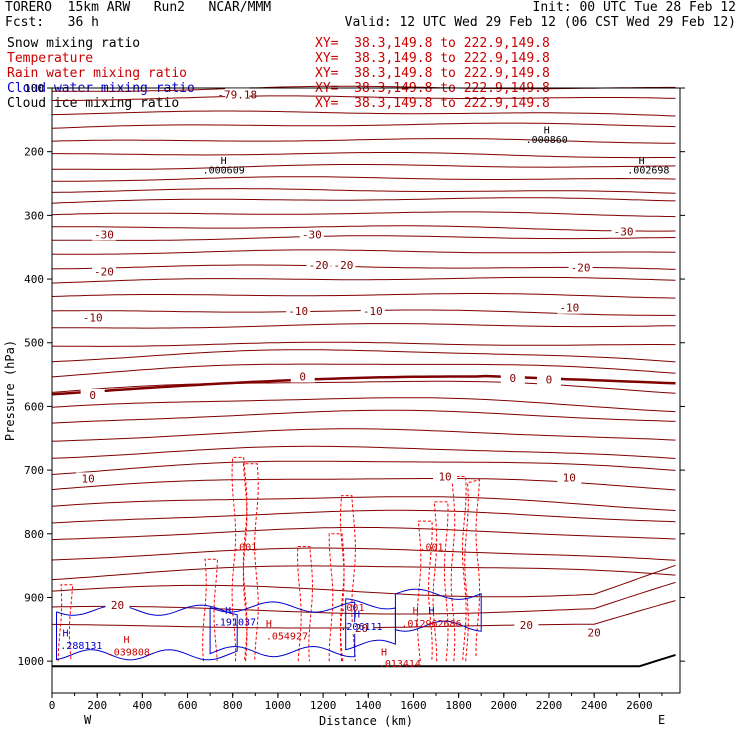  Describe the element at coordinates (31, 661) in the screenshot. I see `y-tick-label: 1000` at that location.